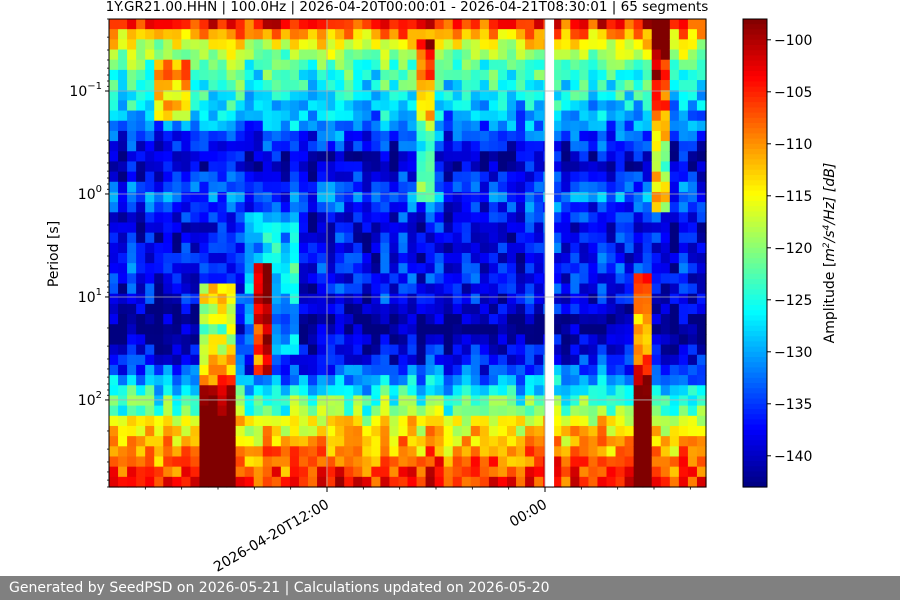 Image resolution: width=900 pixels, height=600 pixels. What do you see at coordinates (793, 249) in the screenshot?
I see `colorbar-tick-label: −120` at bounding box center [793, 249].